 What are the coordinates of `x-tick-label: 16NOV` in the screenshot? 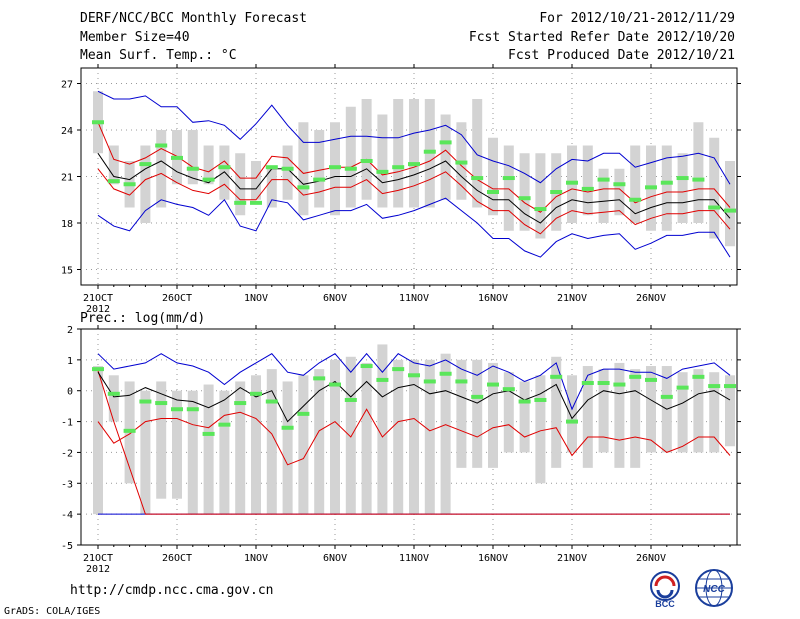 It's located at (493, 558).